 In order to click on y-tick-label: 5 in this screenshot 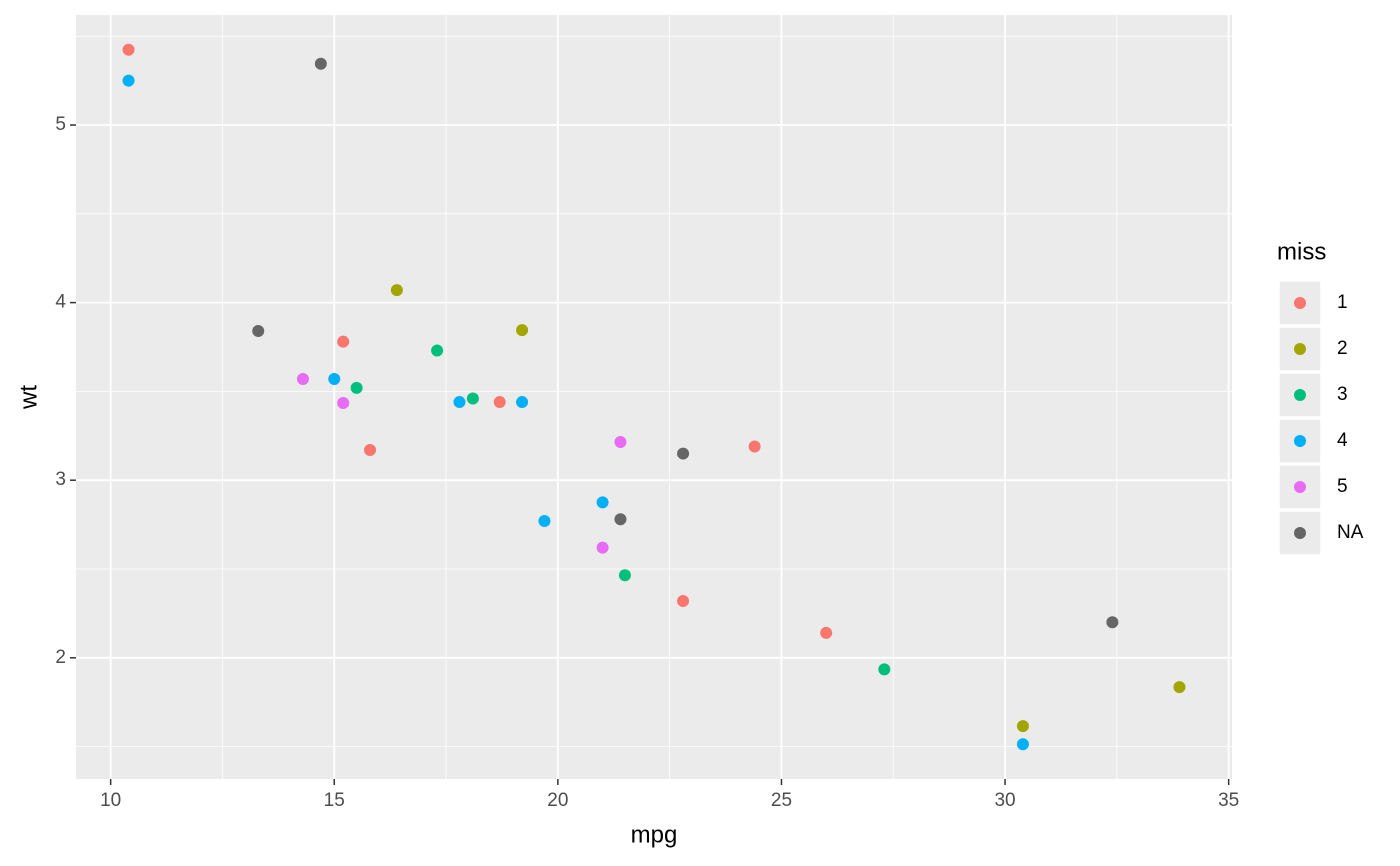, I will do `click(60, 124)`.